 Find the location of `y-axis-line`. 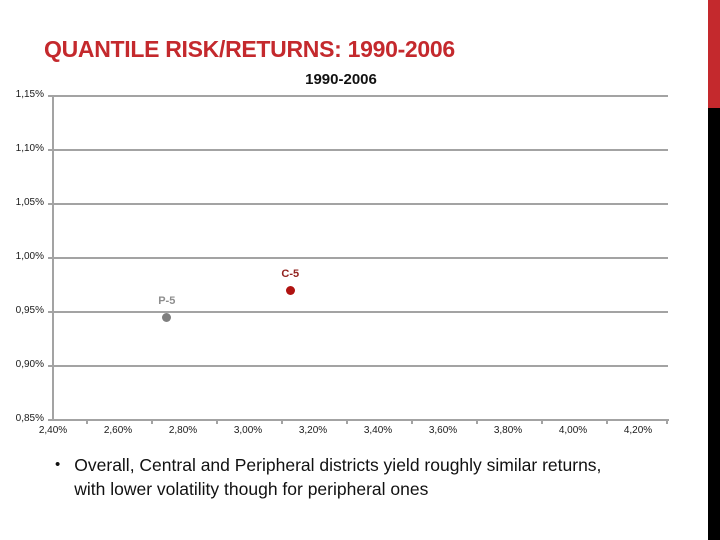

y-axis-line is located at coordinates (53, 258).